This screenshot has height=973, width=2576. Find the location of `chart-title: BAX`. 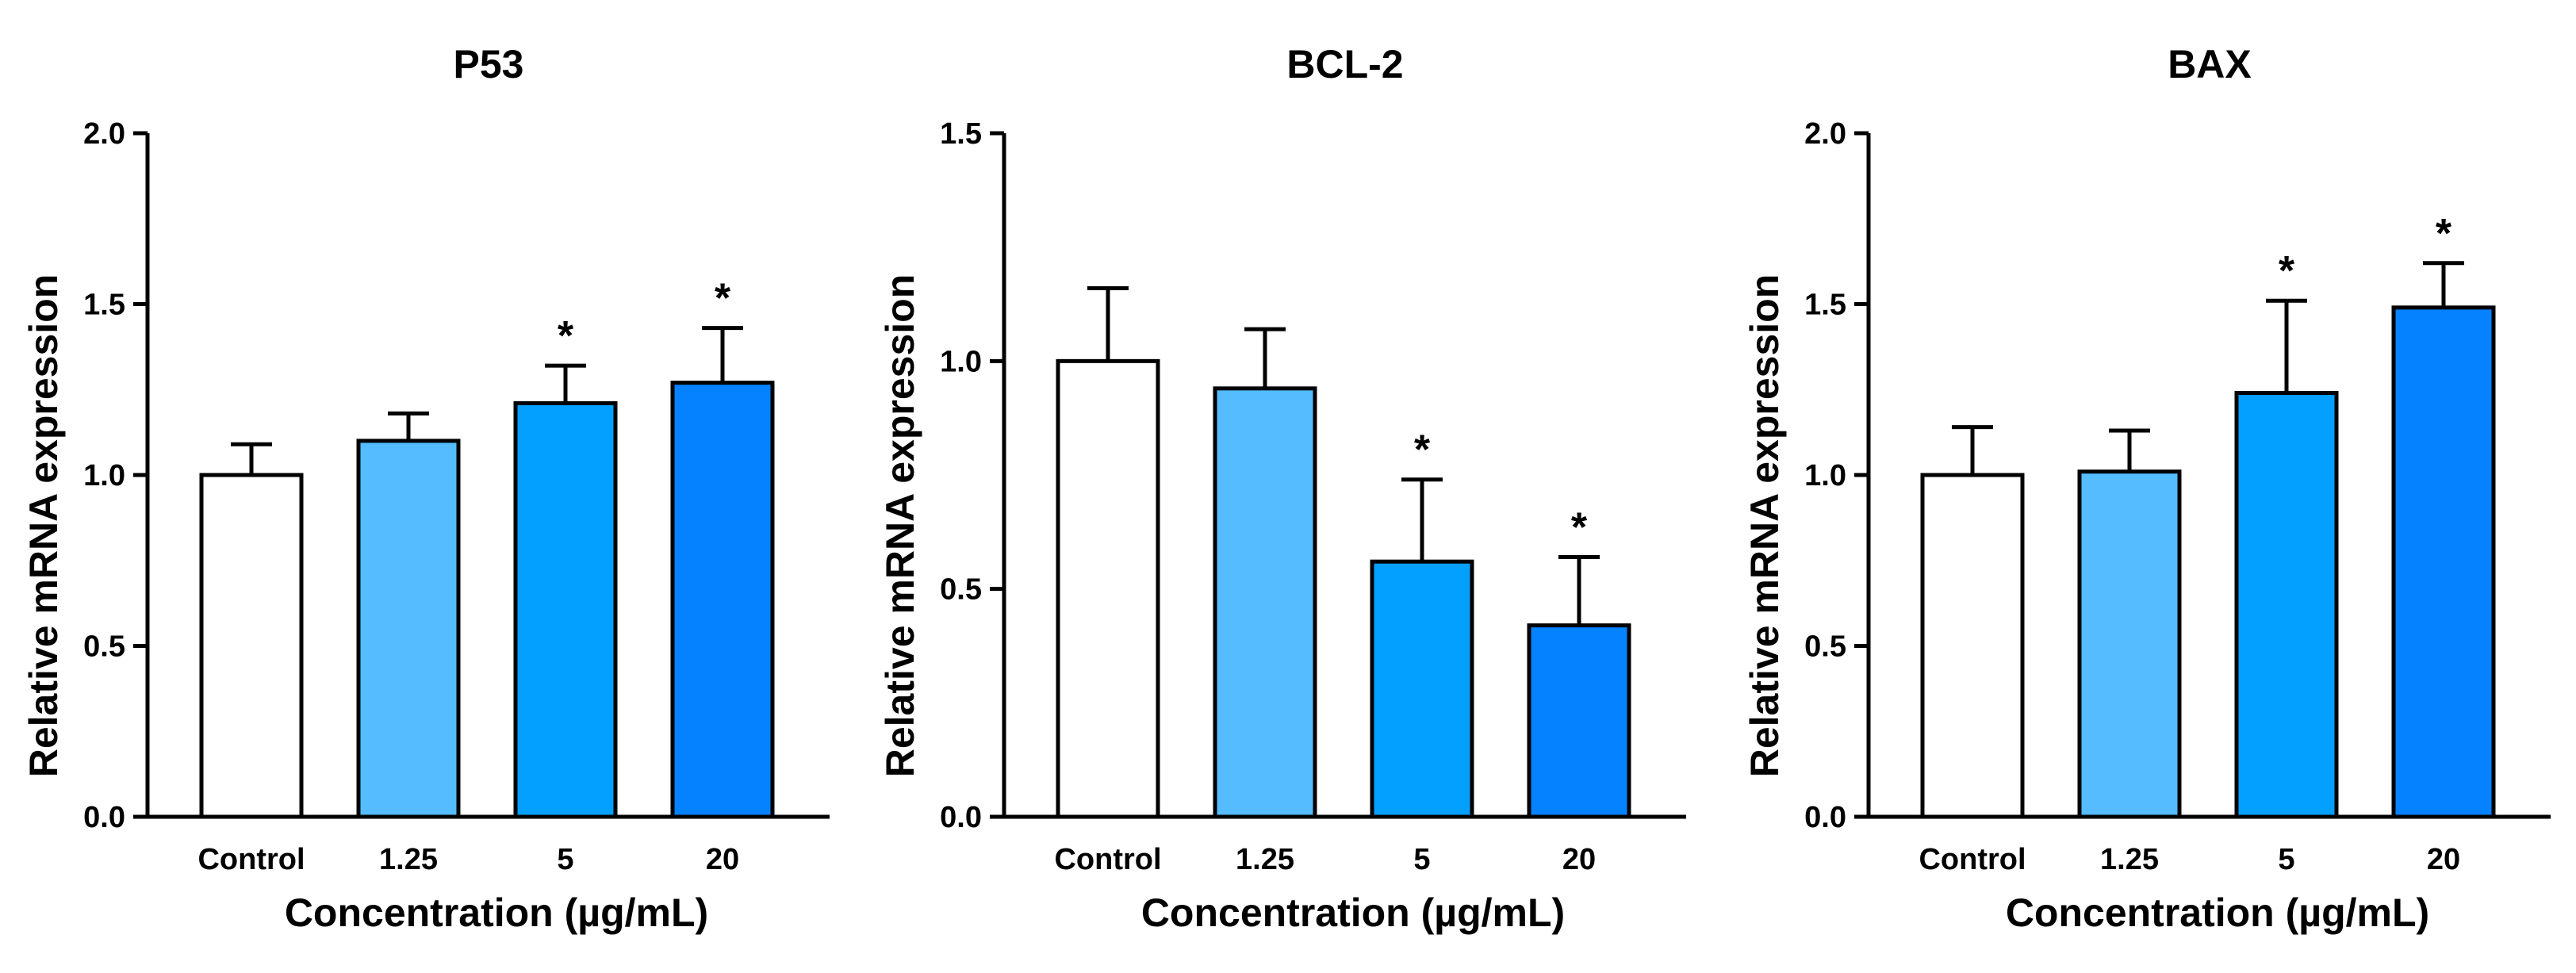

chart-title: BAX is located at coordinates (2210, 64).